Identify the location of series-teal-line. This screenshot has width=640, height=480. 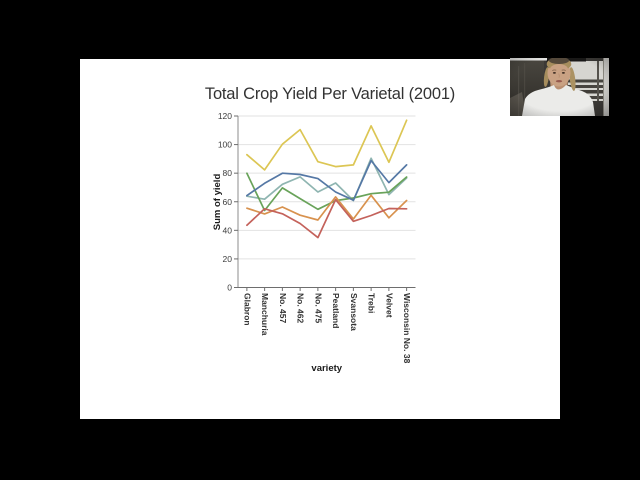
(327, 179).